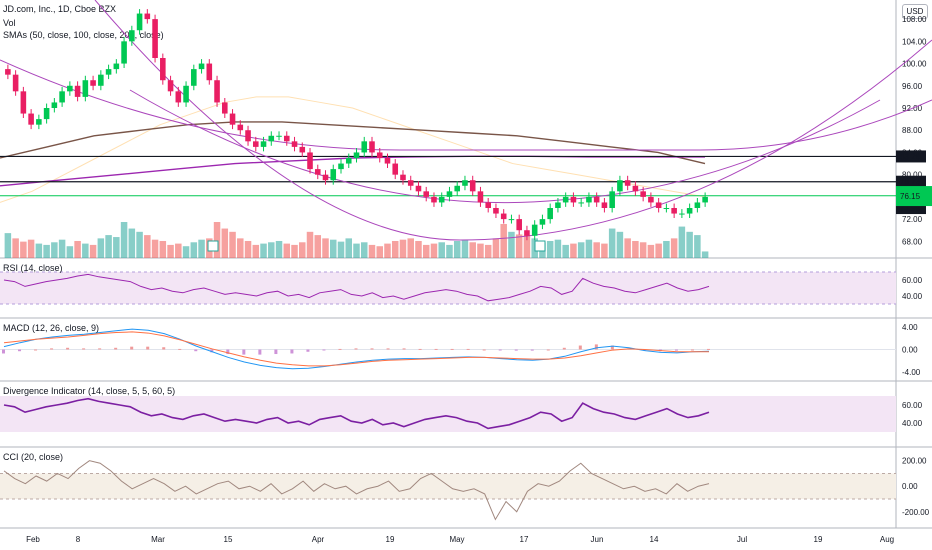 The height and width of the screenshot is (550, 932). I want to click on time-tick-label: Jun, so click(597, 539).